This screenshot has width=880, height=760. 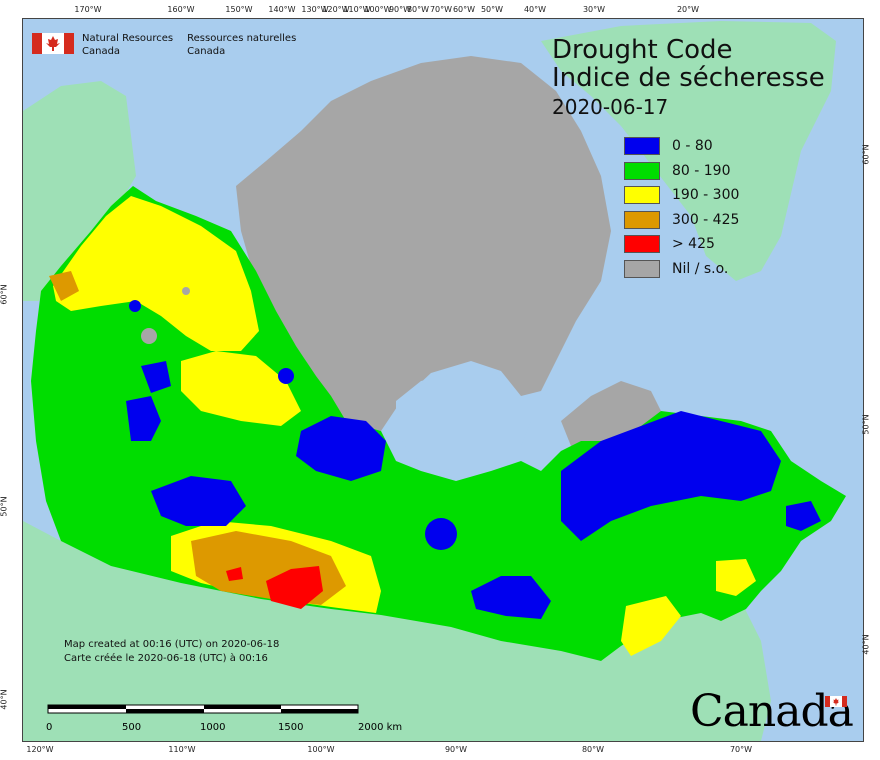 I want to click on drought-blue-lake, so click(x=441, y=534).